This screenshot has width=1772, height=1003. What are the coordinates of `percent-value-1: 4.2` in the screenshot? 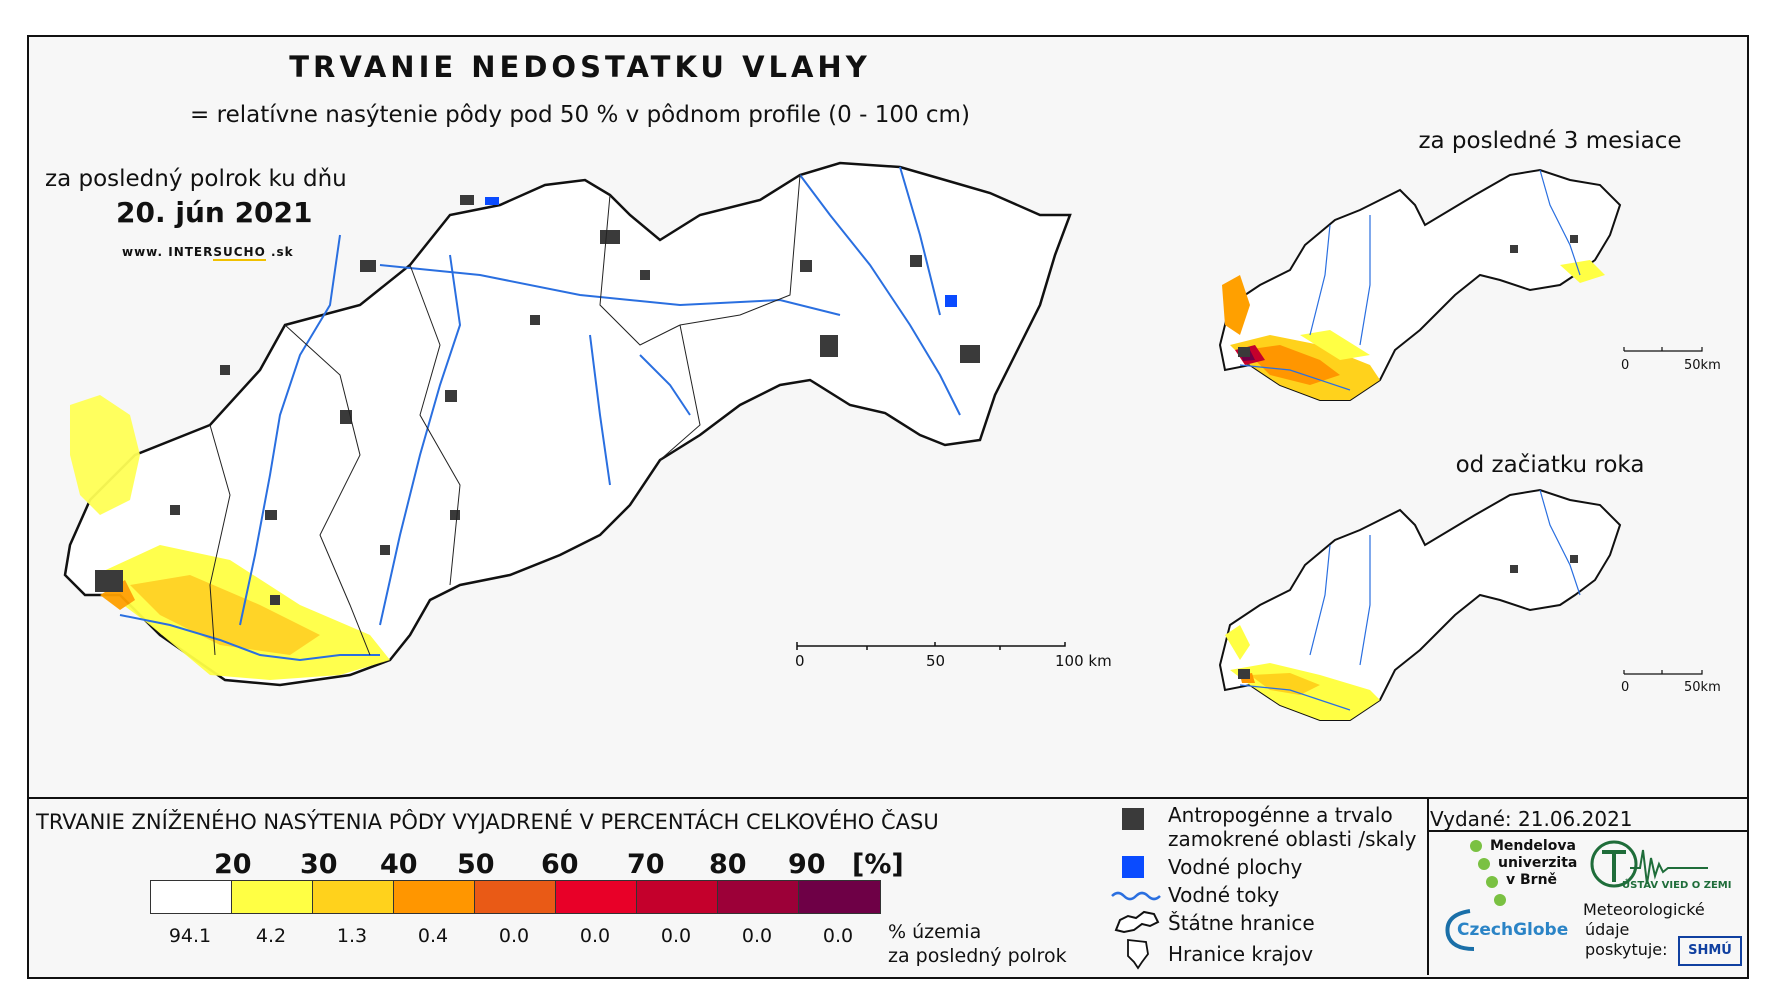 It's located at (271, 936).